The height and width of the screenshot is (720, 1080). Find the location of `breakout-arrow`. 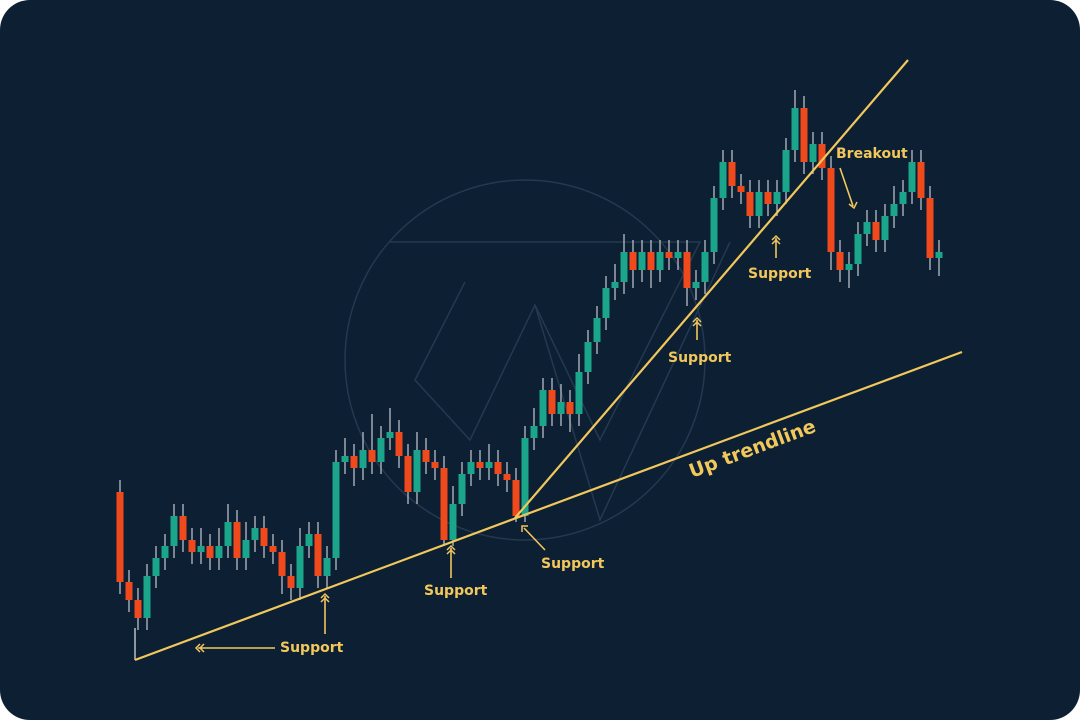

breakout-arrow is located at coordinates (846, 187).